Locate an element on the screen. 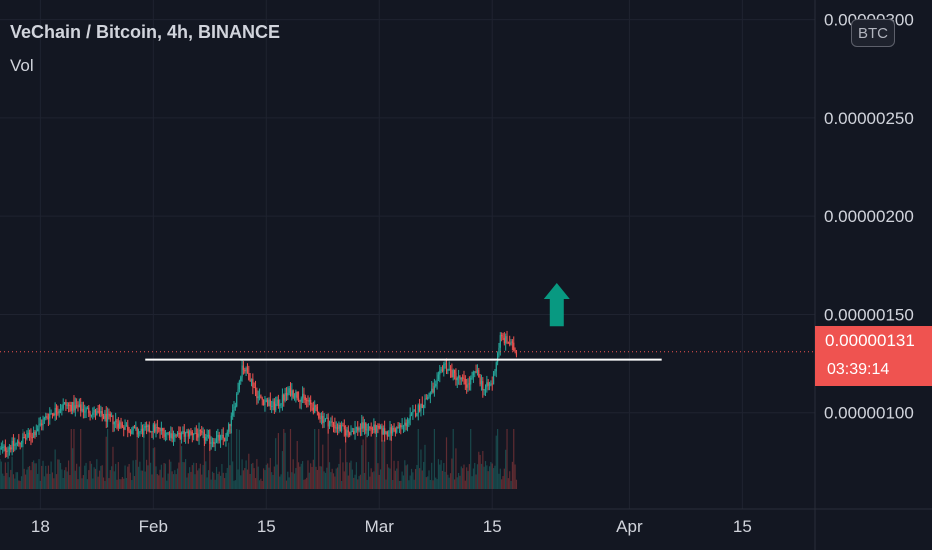  time-tick-label: Mar is located at coordinates (380, 526).